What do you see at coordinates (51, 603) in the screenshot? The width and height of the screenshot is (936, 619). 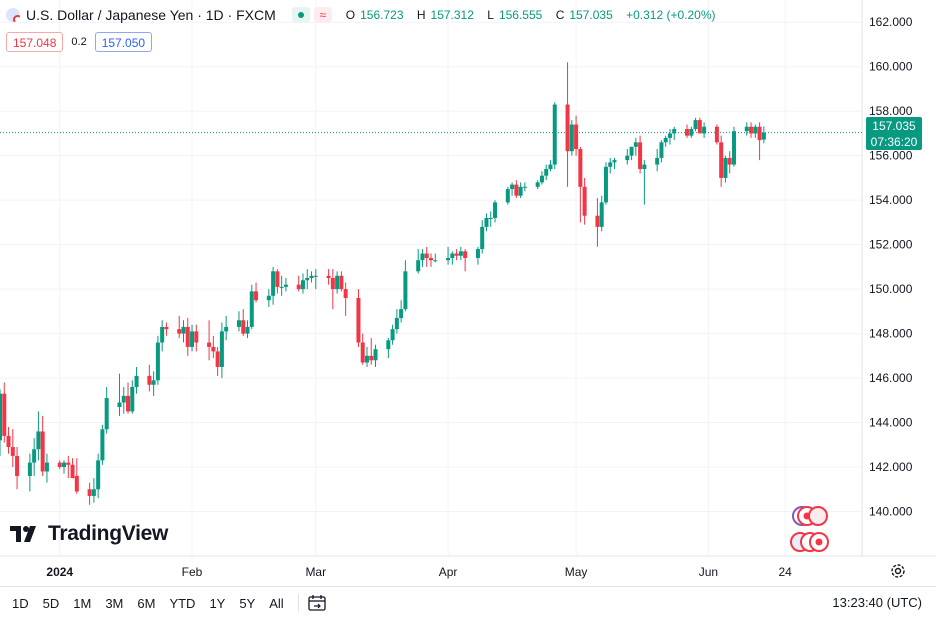 I see `range-5d-button: 5D` at bounding box center [51, 603].